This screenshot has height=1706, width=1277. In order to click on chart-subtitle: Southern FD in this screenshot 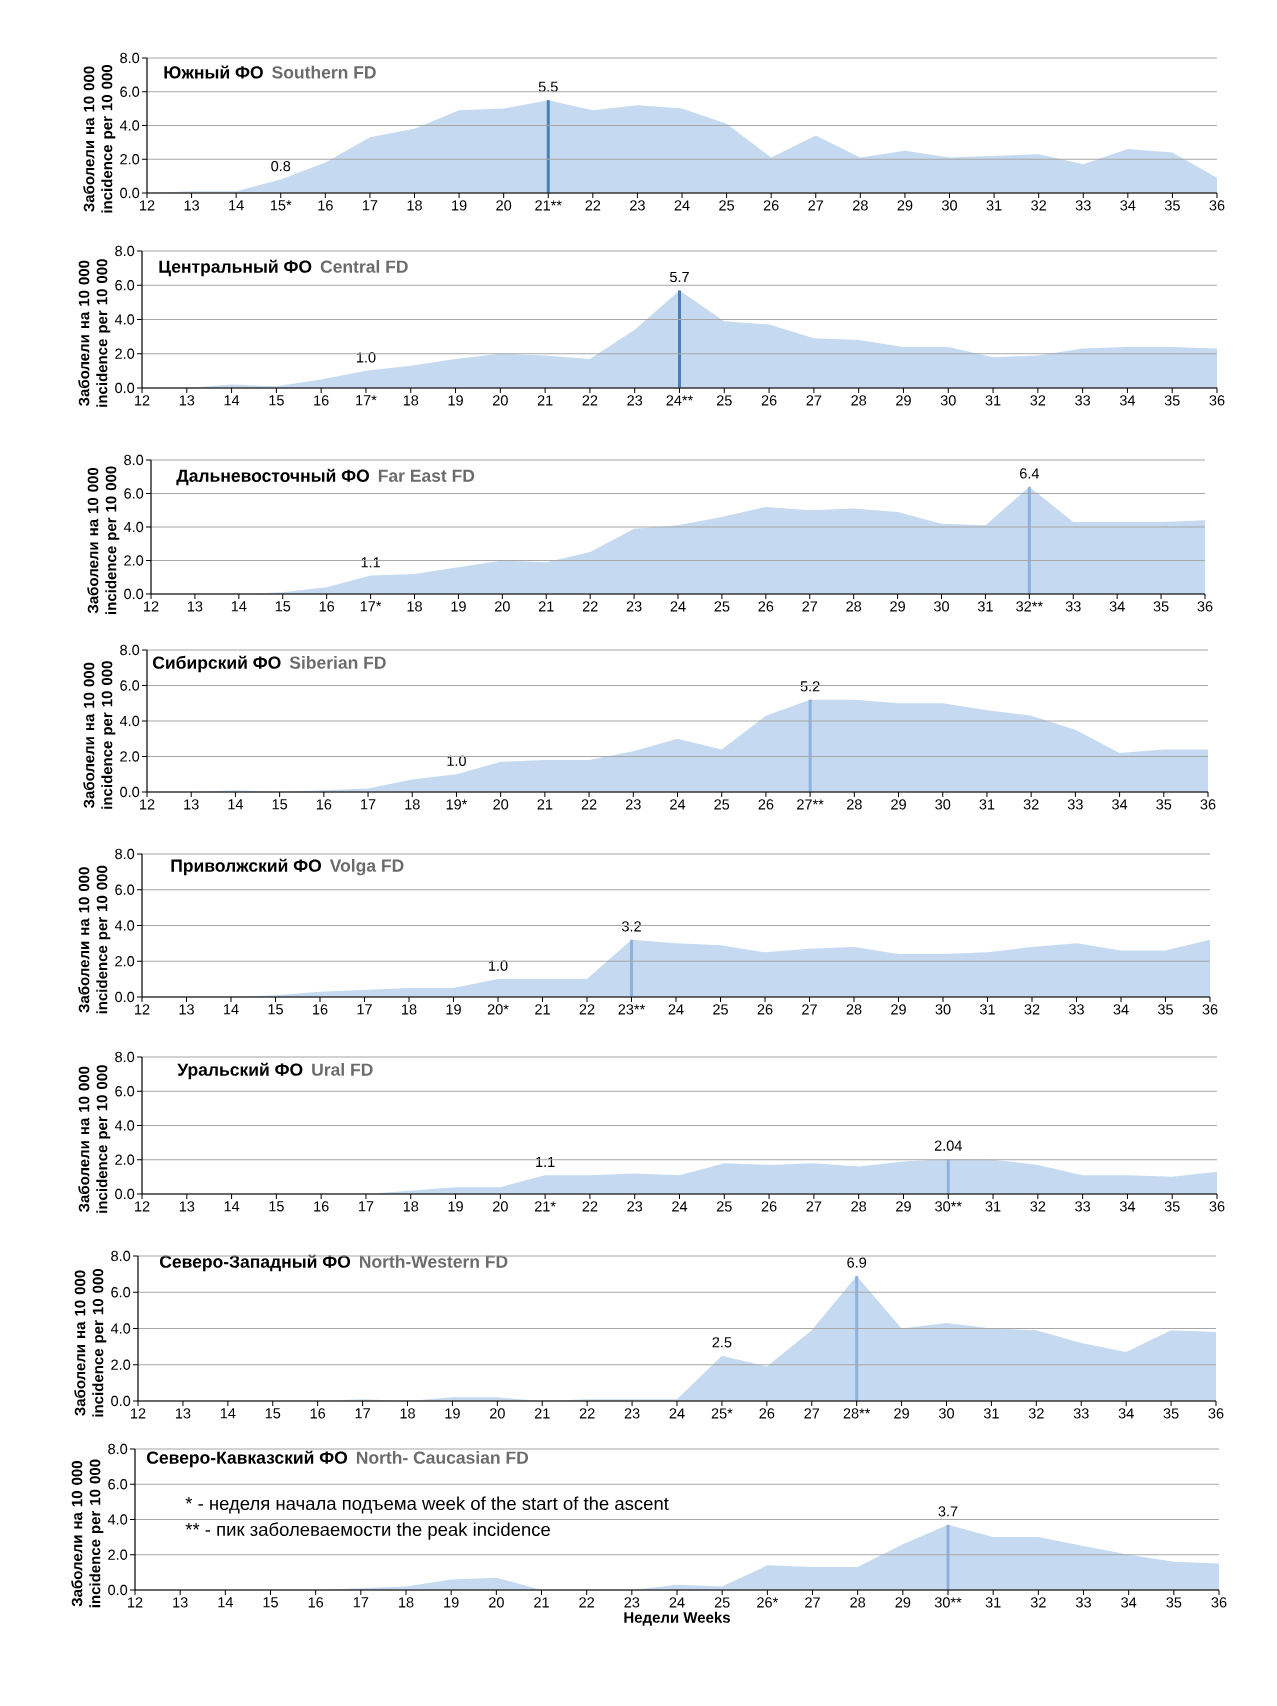, I will do `click(324, 72)`.